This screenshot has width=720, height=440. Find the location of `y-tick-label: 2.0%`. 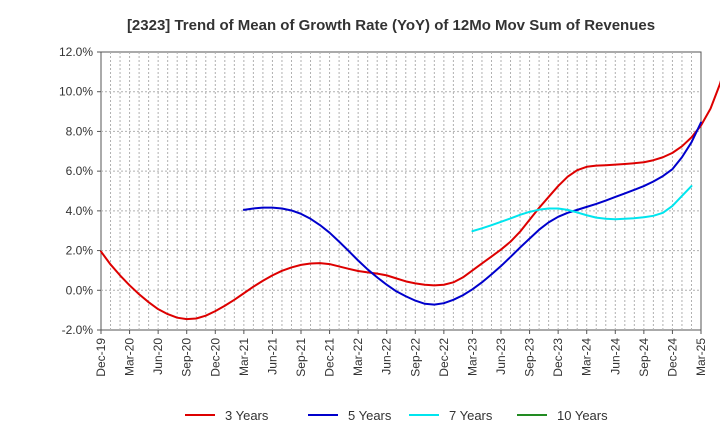

y-tick-label: 2.0% is located at coordinates (80, 251).